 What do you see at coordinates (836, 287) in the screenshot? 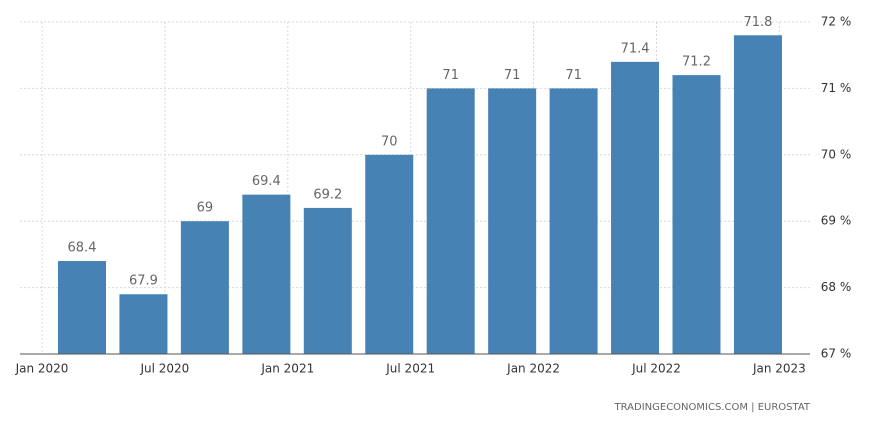
I see `y-tick-label: 68 %` at bounding box center [836, 287].